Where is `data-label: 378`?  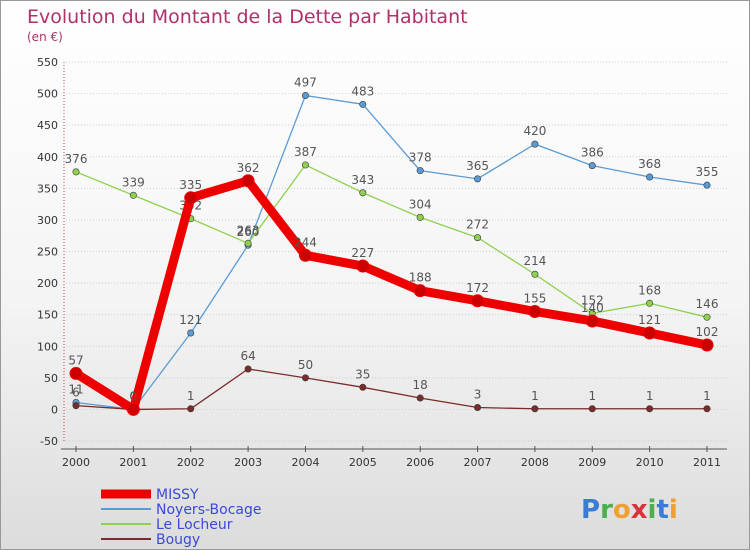
data-label: 378 is located at coordinates (420, 158).